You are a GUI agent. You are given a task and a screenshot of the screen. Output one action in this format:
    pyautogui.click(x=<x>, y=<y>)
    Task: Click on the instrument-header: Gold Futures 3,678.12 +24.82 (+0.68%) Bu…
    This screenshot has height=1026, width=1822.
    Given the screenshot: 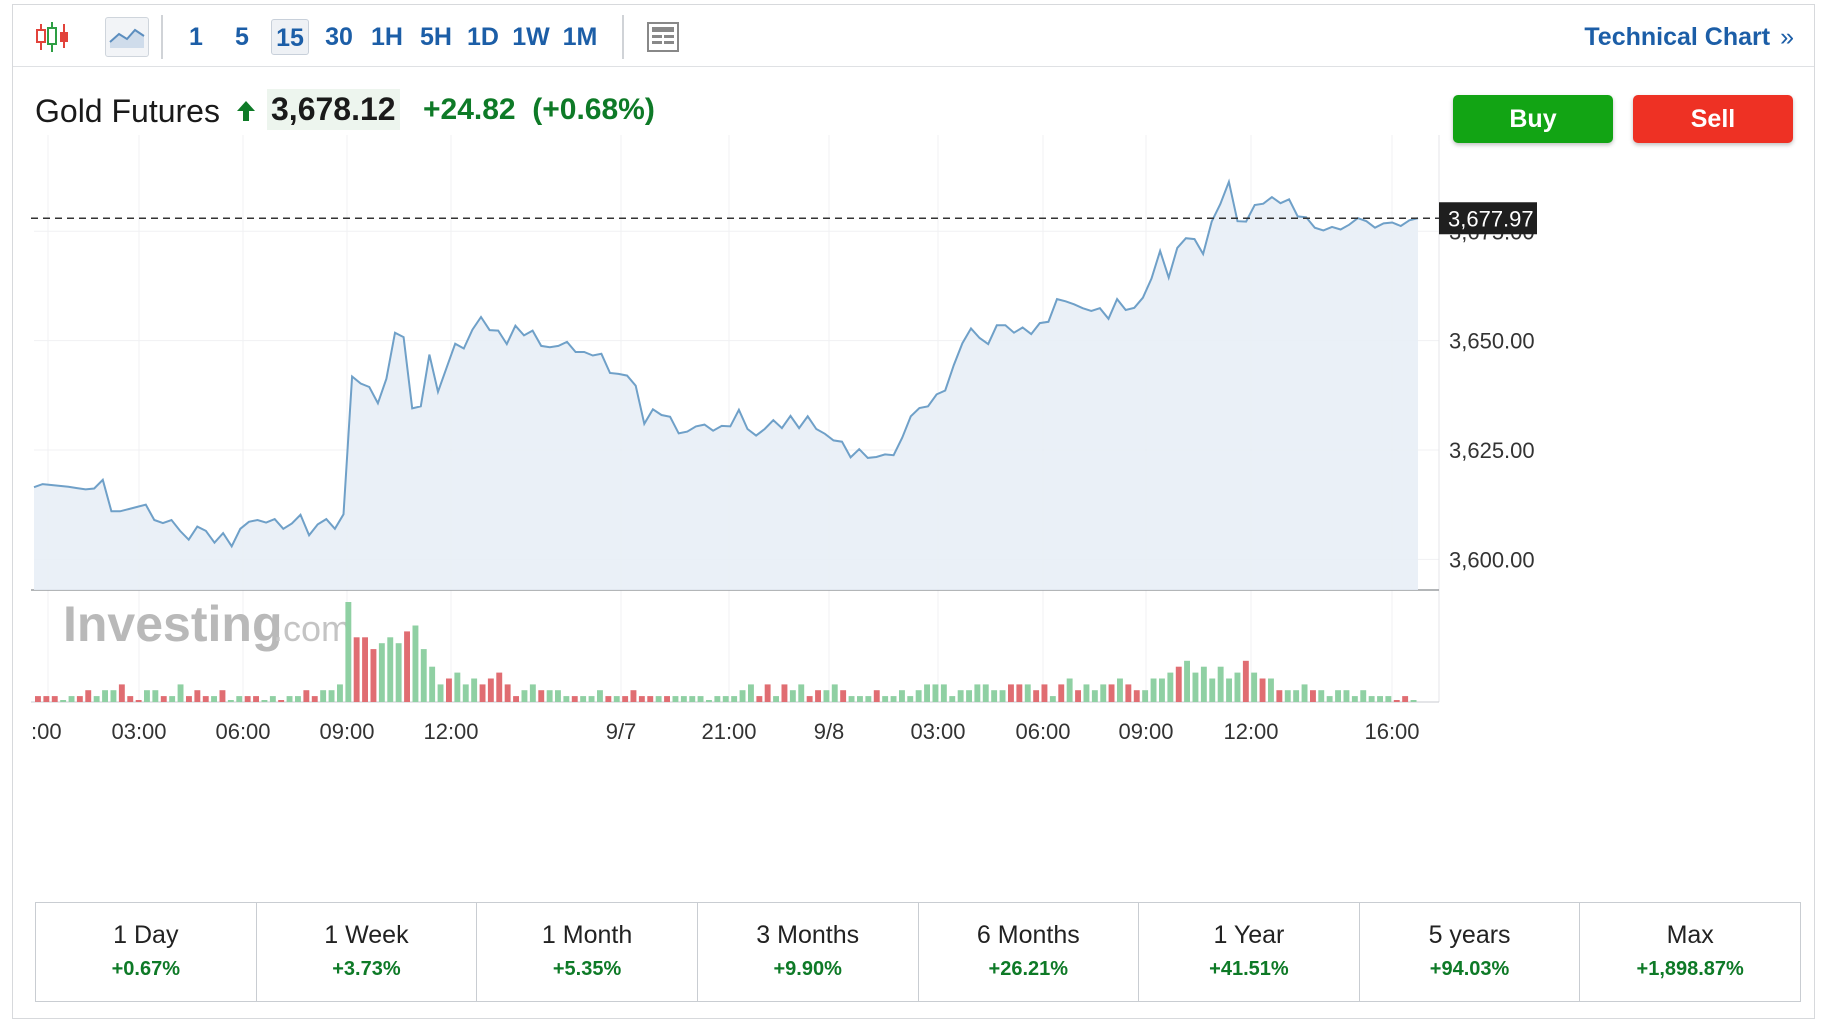 What is the action you would take?
    pyautogui.click(x=913, y=110)
    